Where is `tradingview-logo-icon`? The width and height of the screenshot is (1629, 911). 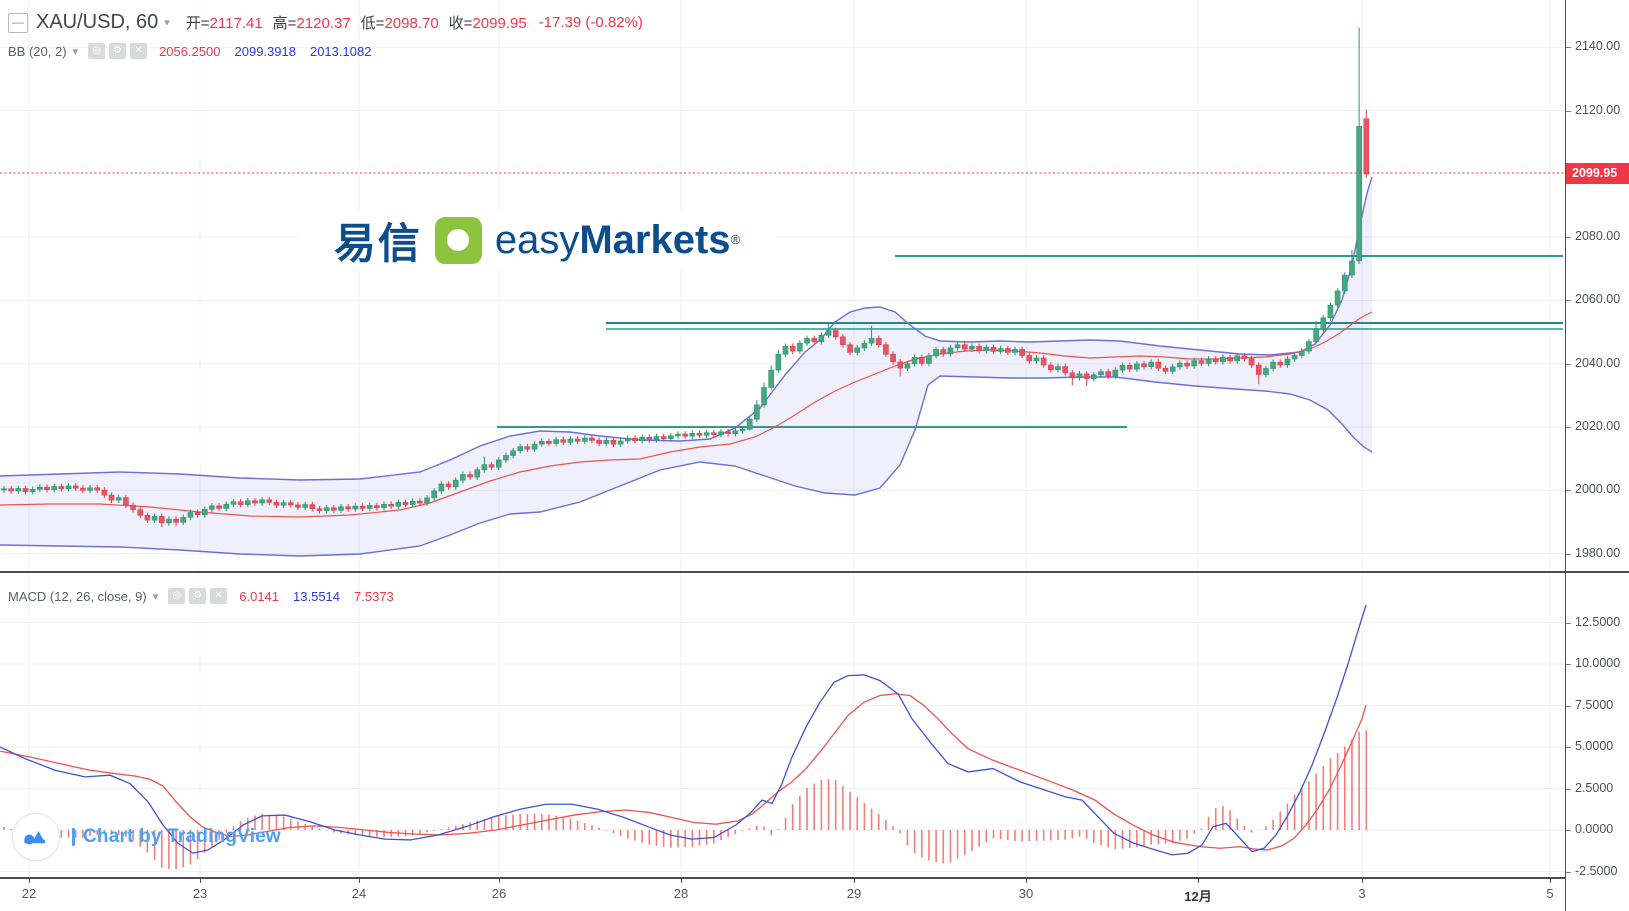
tradingview-logo-icon is located at coordinates (36, 837).